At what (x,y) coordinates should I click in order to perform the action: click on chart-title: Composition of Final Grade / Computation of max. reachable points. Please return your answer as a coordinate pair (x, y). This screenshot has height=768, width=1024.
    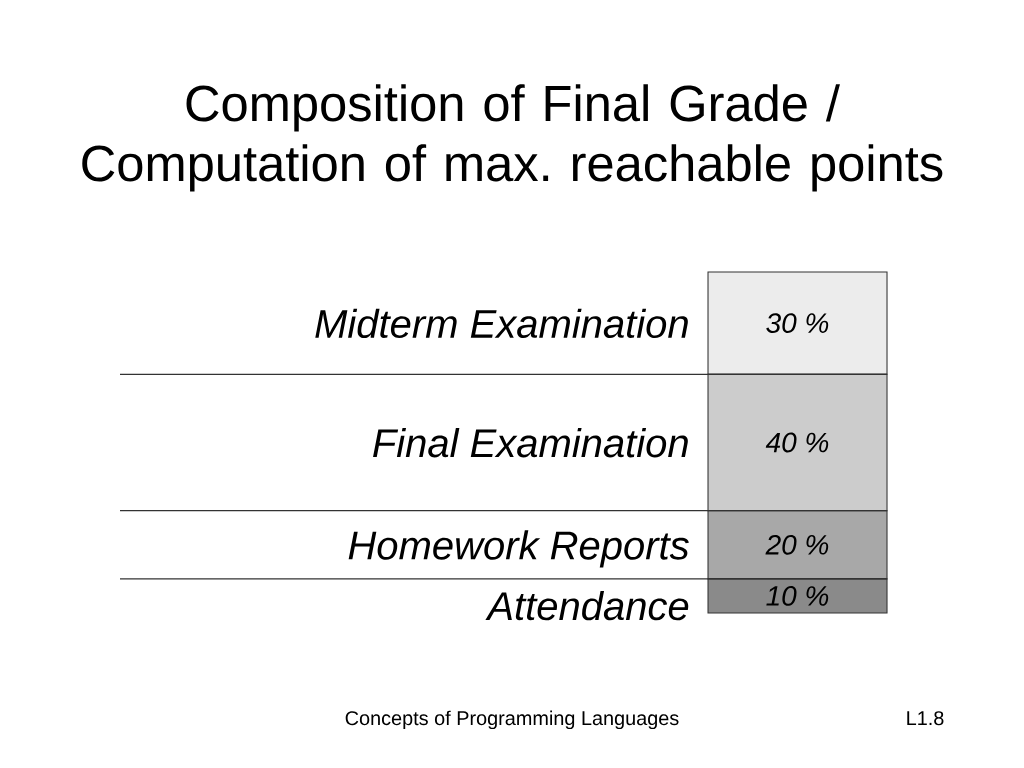
    Looking at the image, I should click on (512, 138).